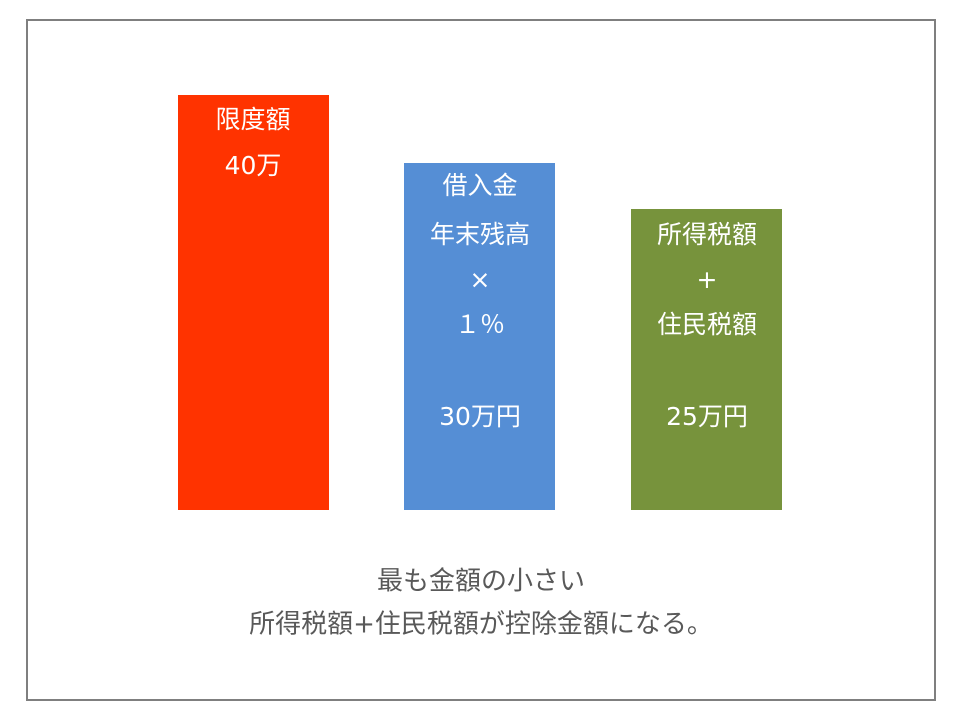 The width and height of the screenshot is (960, 720). Describe the element at coordinates (480, 279) in the screenshot. I see `bar-label: ×` at that location.